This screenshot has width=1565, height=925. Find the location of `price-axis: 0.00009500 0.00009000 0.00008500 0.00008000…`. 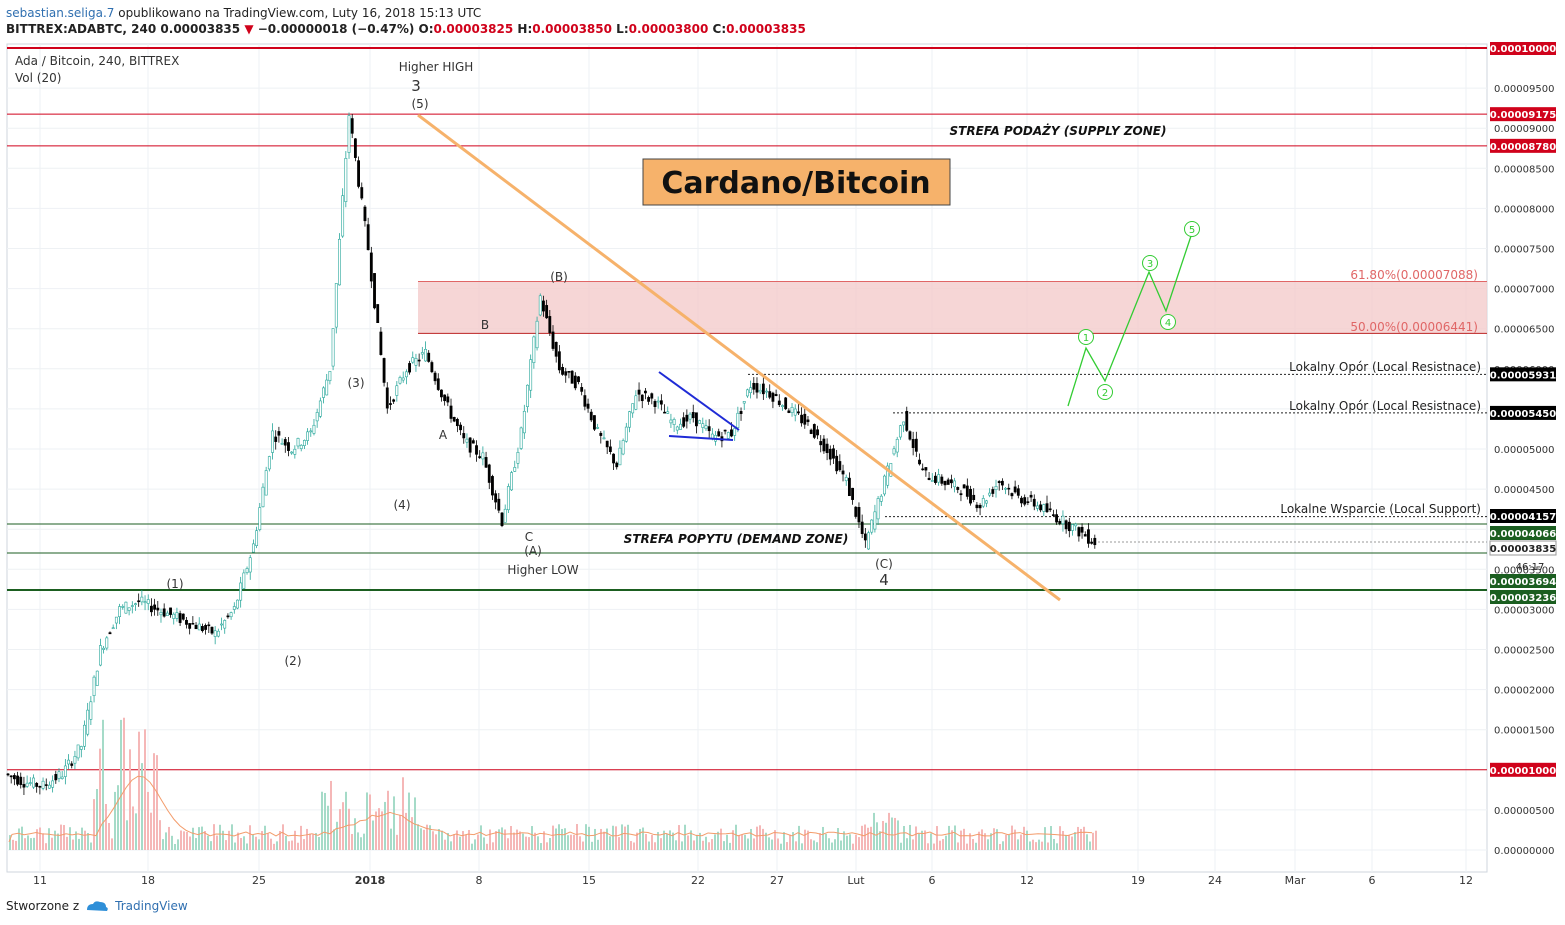

price-axis: 0.00009500 0.00009000 0.00008500 0.00008000… is located at coordinates (1523, 449).